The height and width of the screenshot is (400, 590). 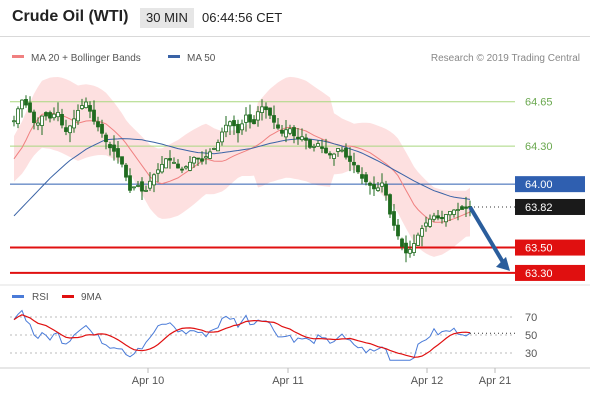 I want to click on ma20-legend-label: MA 20 + Bollinger Bands, so click(x=86, y=58).